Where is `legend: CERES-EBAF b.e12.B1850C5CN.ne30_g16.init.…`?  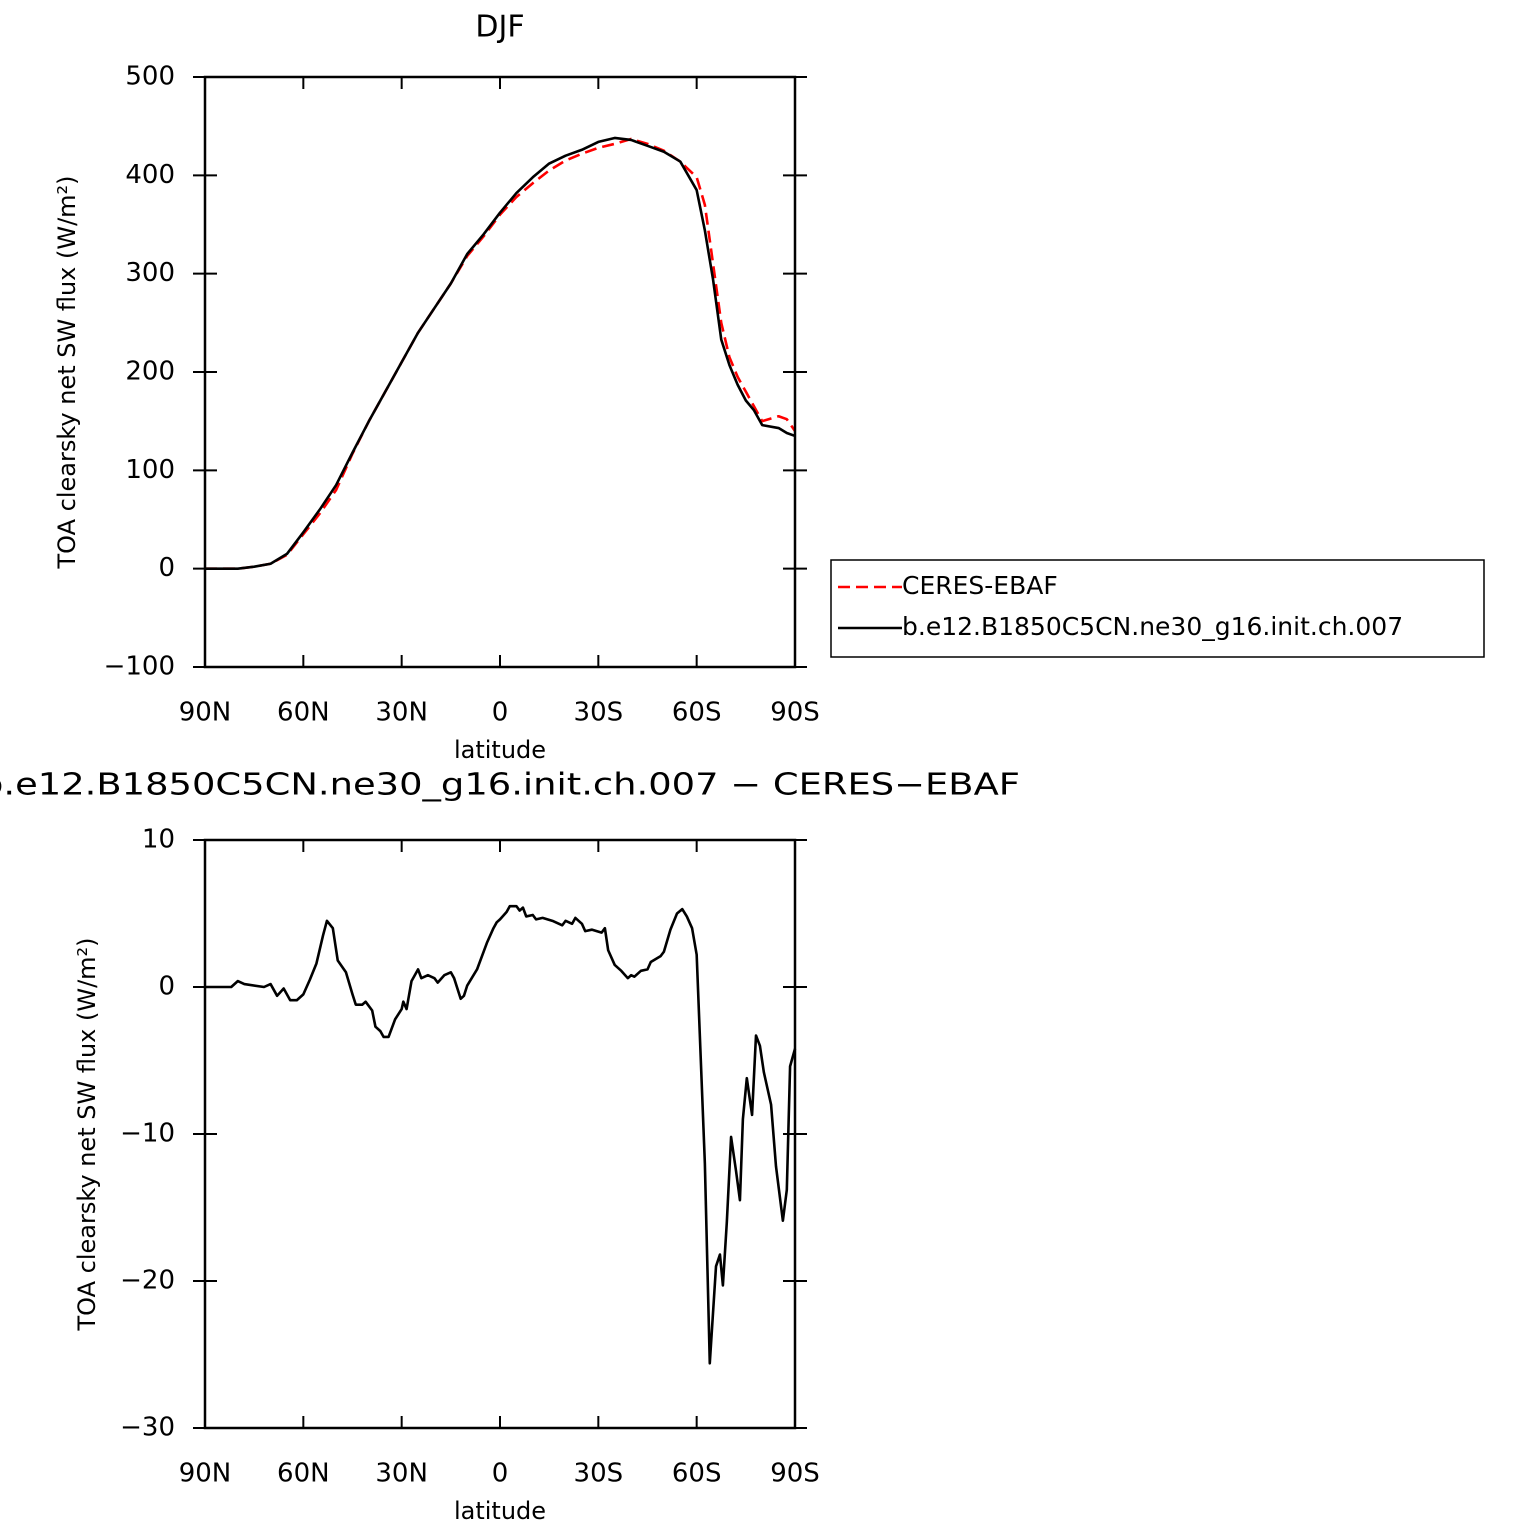
legend: CERES-EBAF b.e12.B1850C5CN.ne30_g16.init.… is located at coordinates (1157, 608).